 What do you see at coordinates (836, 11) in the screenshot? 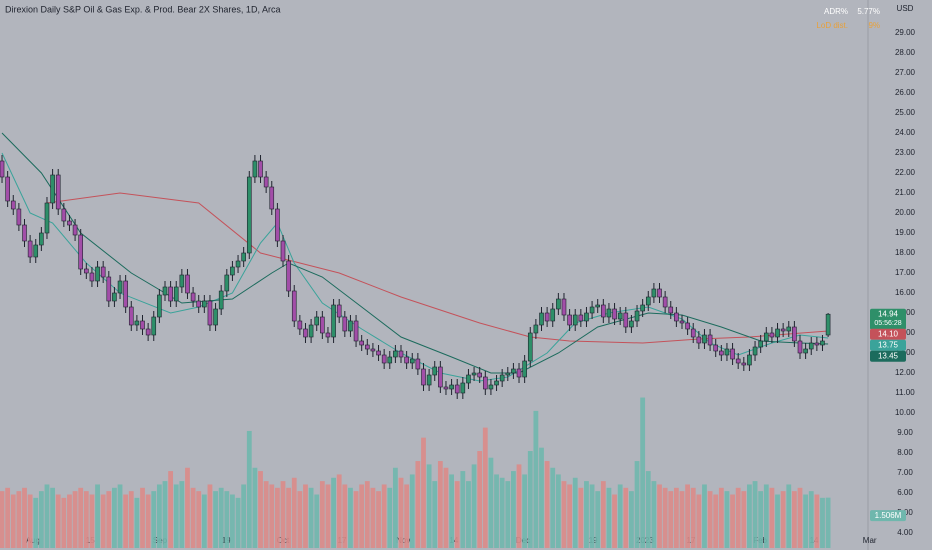
I see `indicator-name: ADR%` at bounding box center [836, 11].